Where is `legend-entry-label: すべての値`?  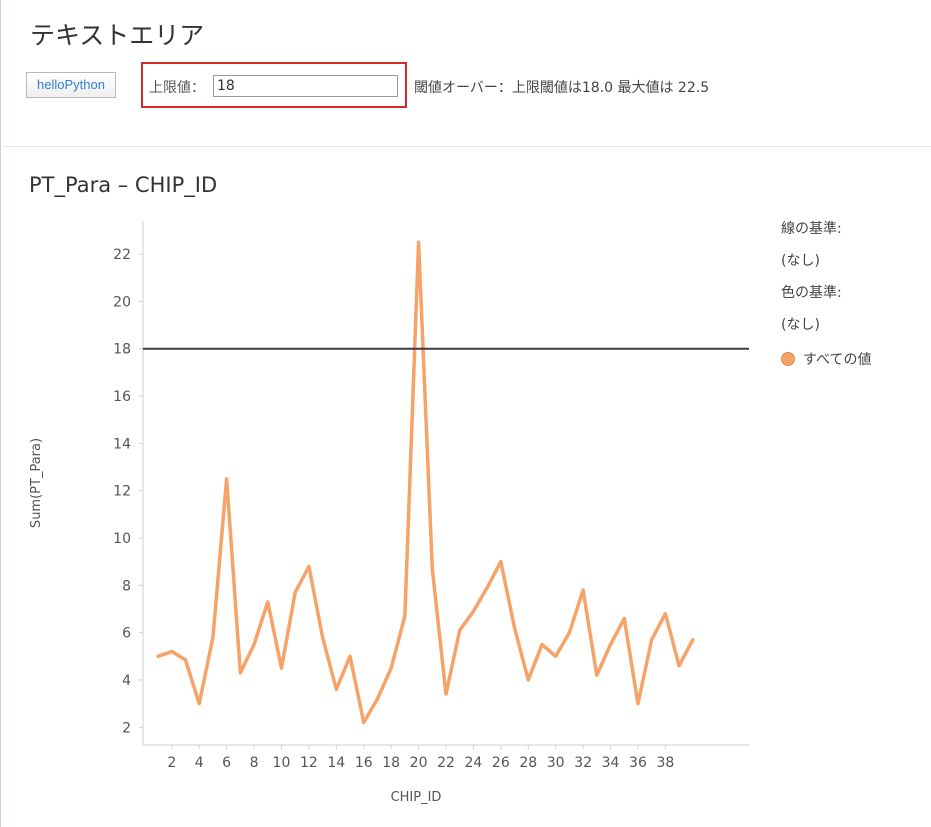
legend-entry-label: すべての値 is located at coordinates (837, 360).